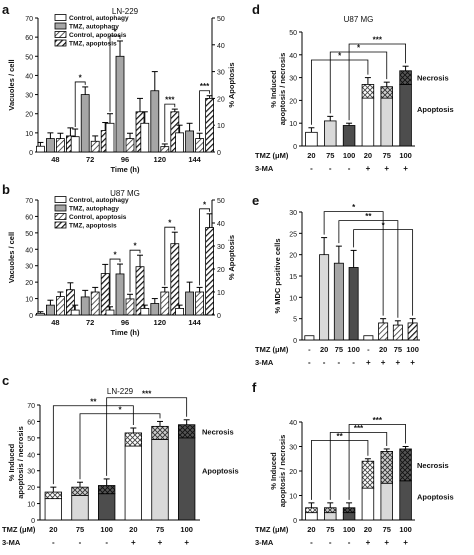 The width and height of the screenshot is (474, 555). I want to click on x-tick-label: 48, so click(55, 322).